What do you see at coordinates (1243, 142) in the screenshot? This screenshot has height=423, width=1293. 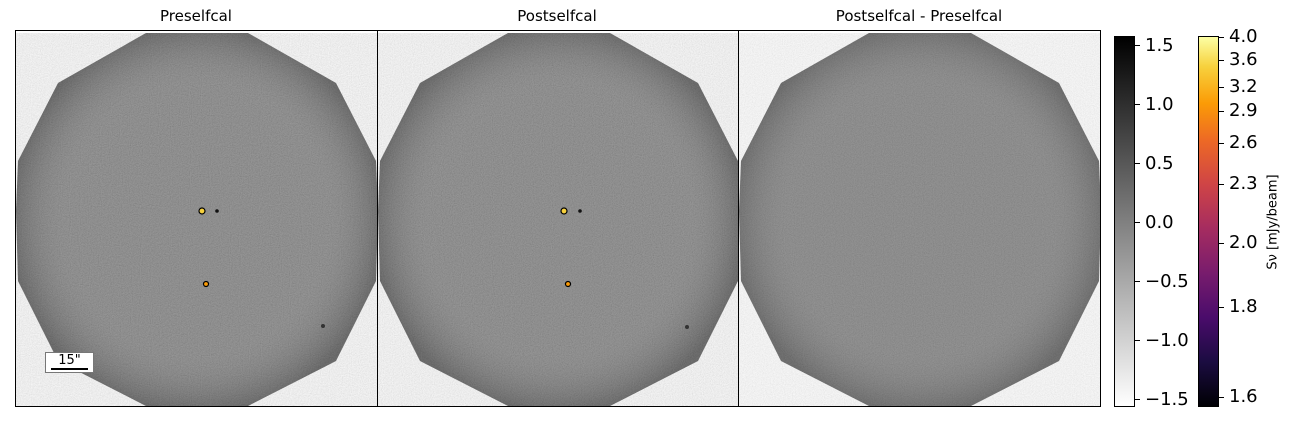 I see `colorbar-inferno-tick: 2.6` at bounding box center [1243, 142].